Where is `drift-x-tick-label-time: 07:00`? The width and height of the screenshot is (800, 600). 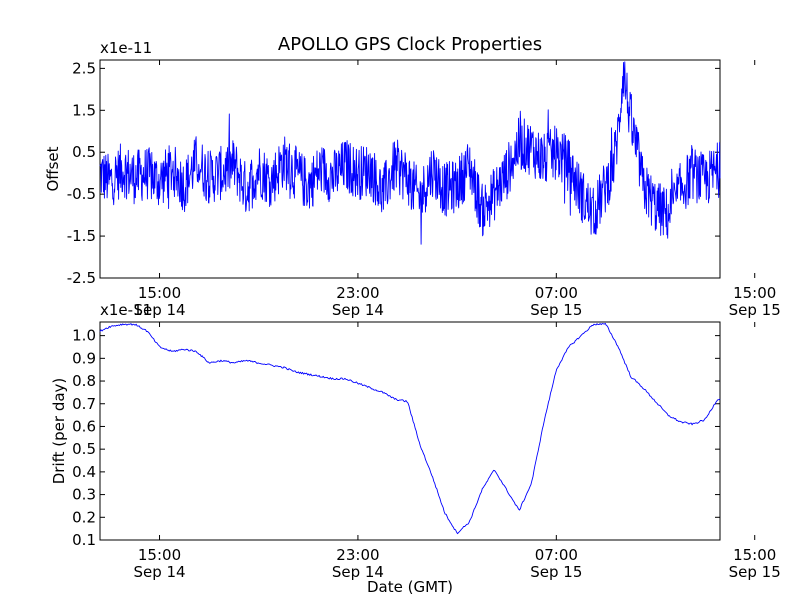 drift-x-tick-label-time: 07:00 is located at coordinates (556, 555).